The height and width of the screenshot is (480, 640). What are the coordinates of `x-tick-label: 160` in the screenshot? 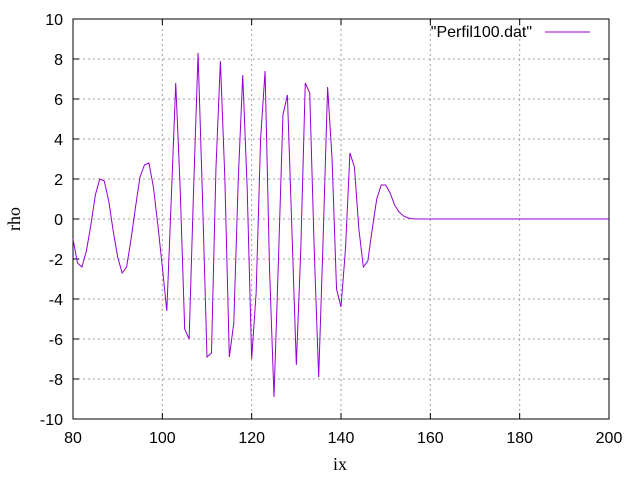 It's located at (430, 438).